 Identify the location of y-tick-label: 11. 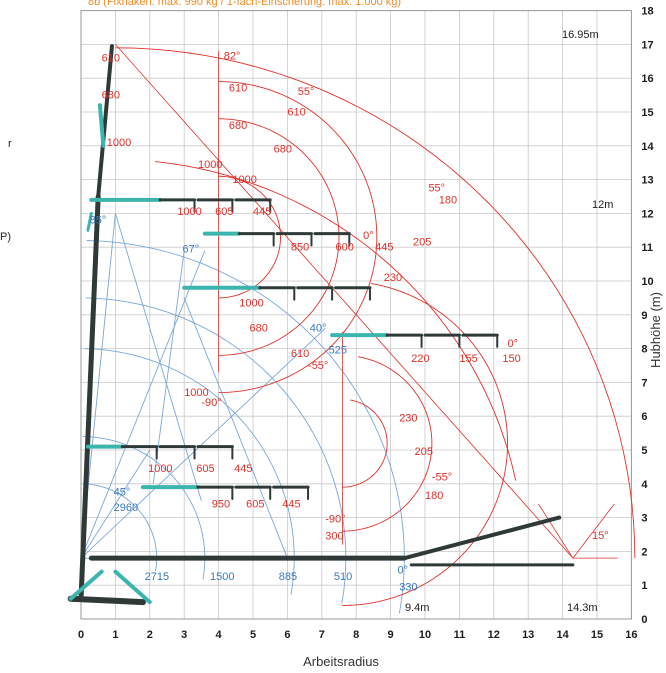
(647, 248).